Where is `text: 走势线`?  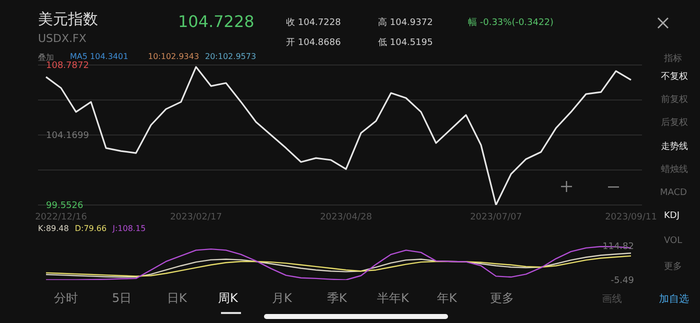 text: 走势线 is located at coordinates (674, 146).